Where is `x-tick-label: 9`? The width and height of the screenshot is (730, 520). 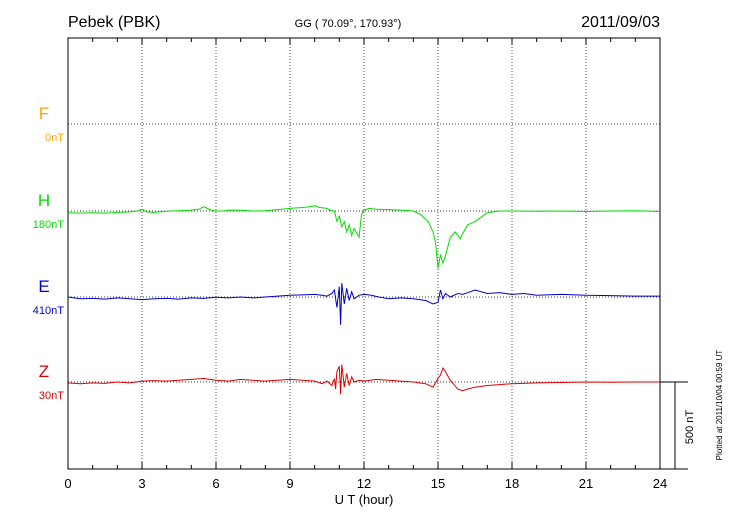 x-tick-label: 9 is located at coordinates (289, 483).